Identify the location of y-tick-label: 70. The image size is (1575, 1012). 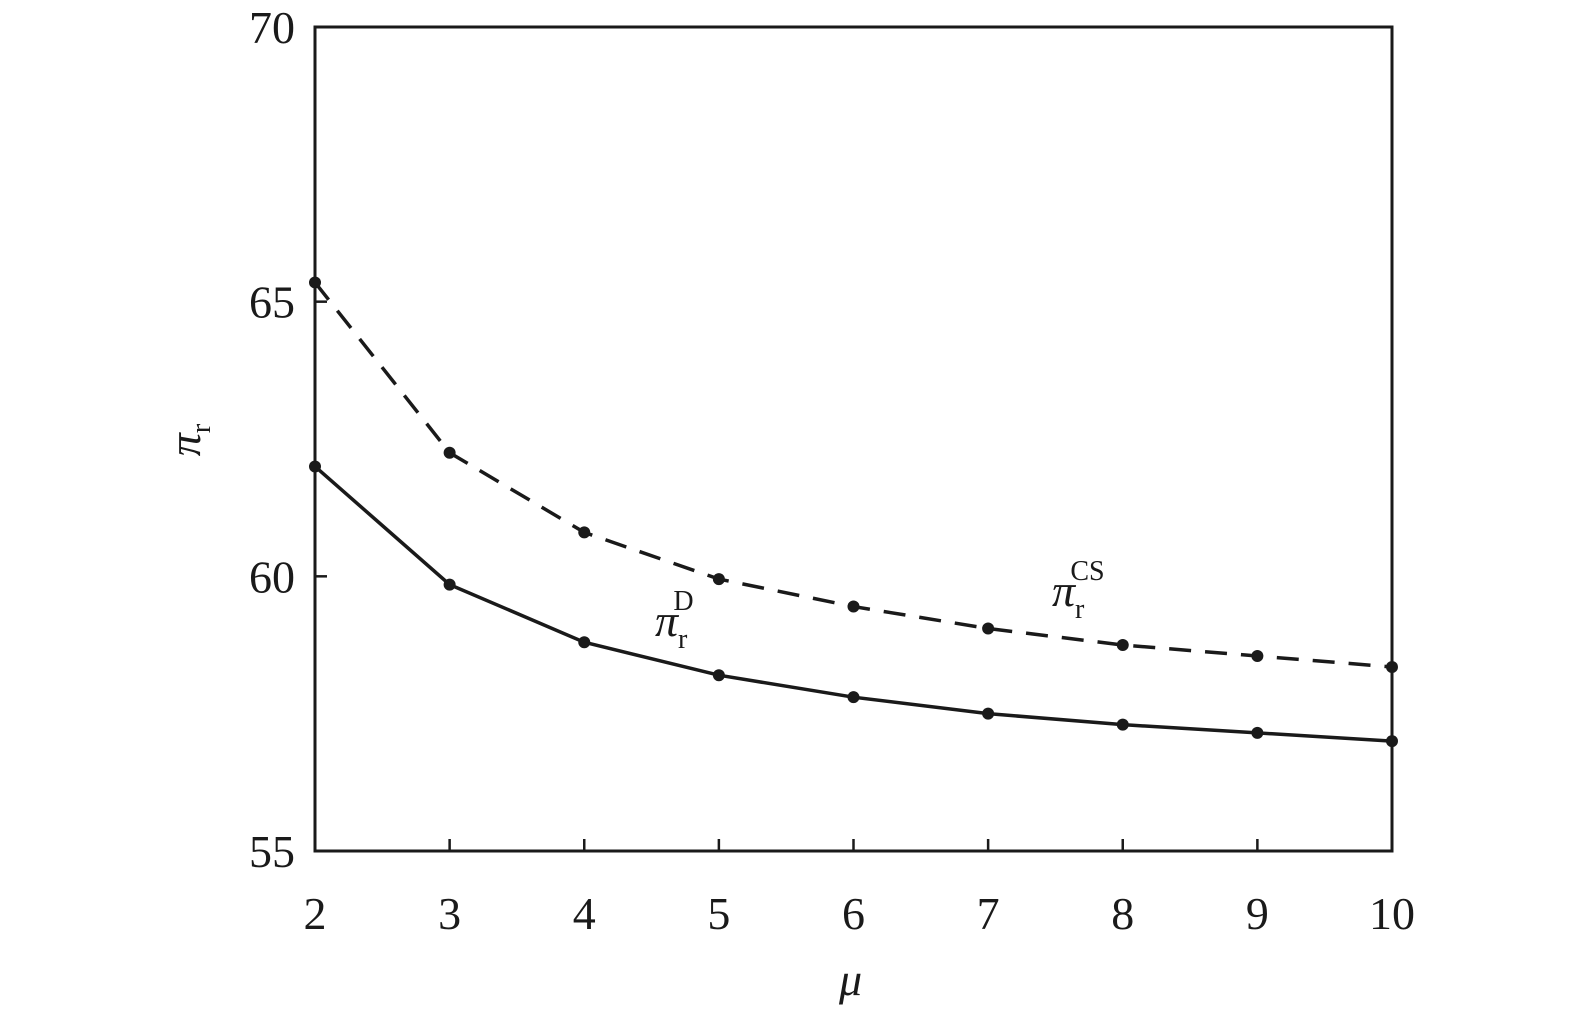
(272, 27).